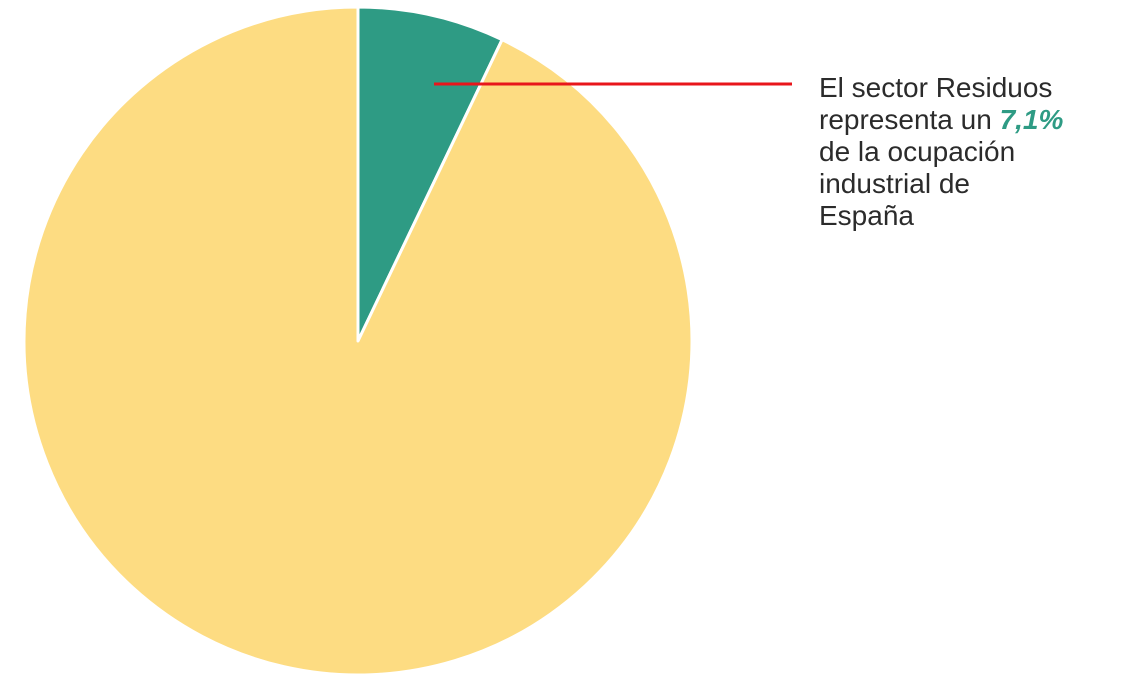  I want to click on annotation-text-before: El sector Residuos representa un, so click(936, 103).